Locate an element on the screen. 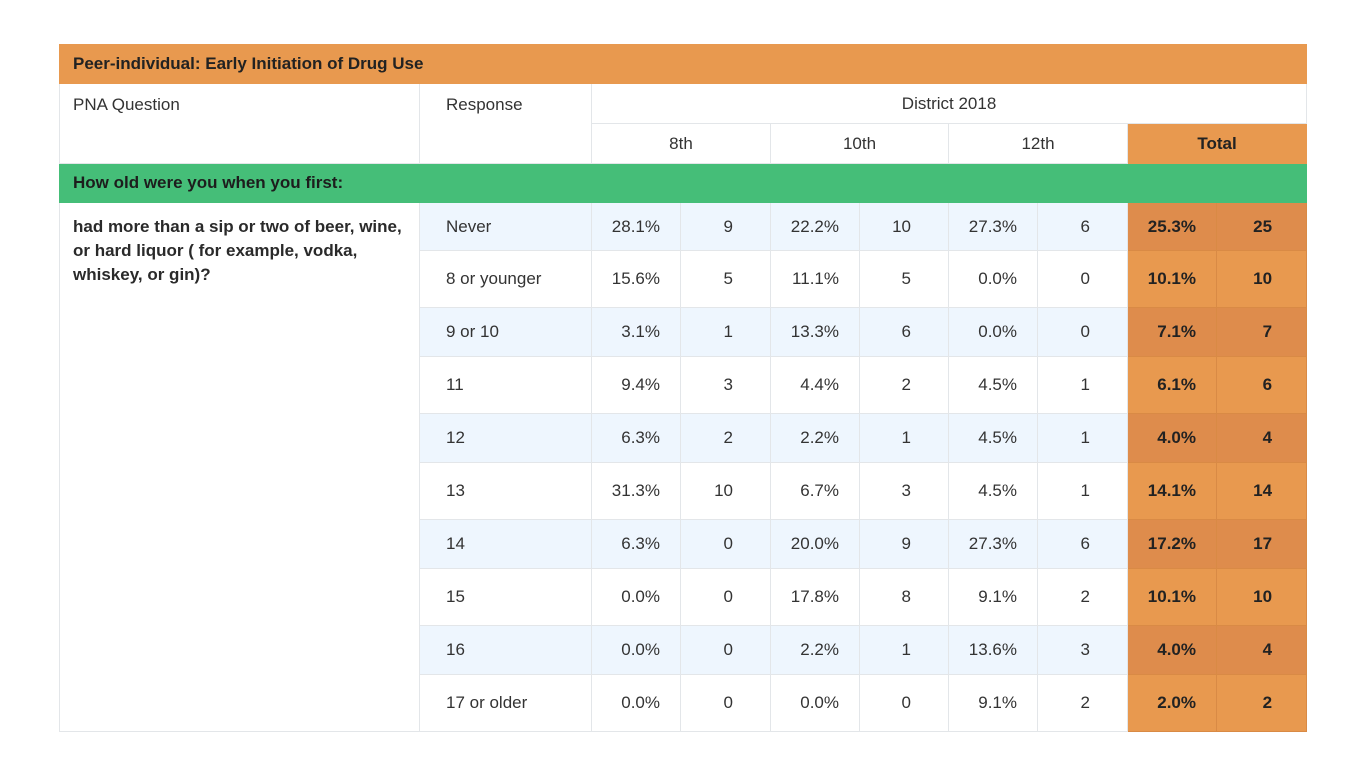 The image size is (1366, 780). grade-12-header: 12th is located at coordinates (1038, 143).